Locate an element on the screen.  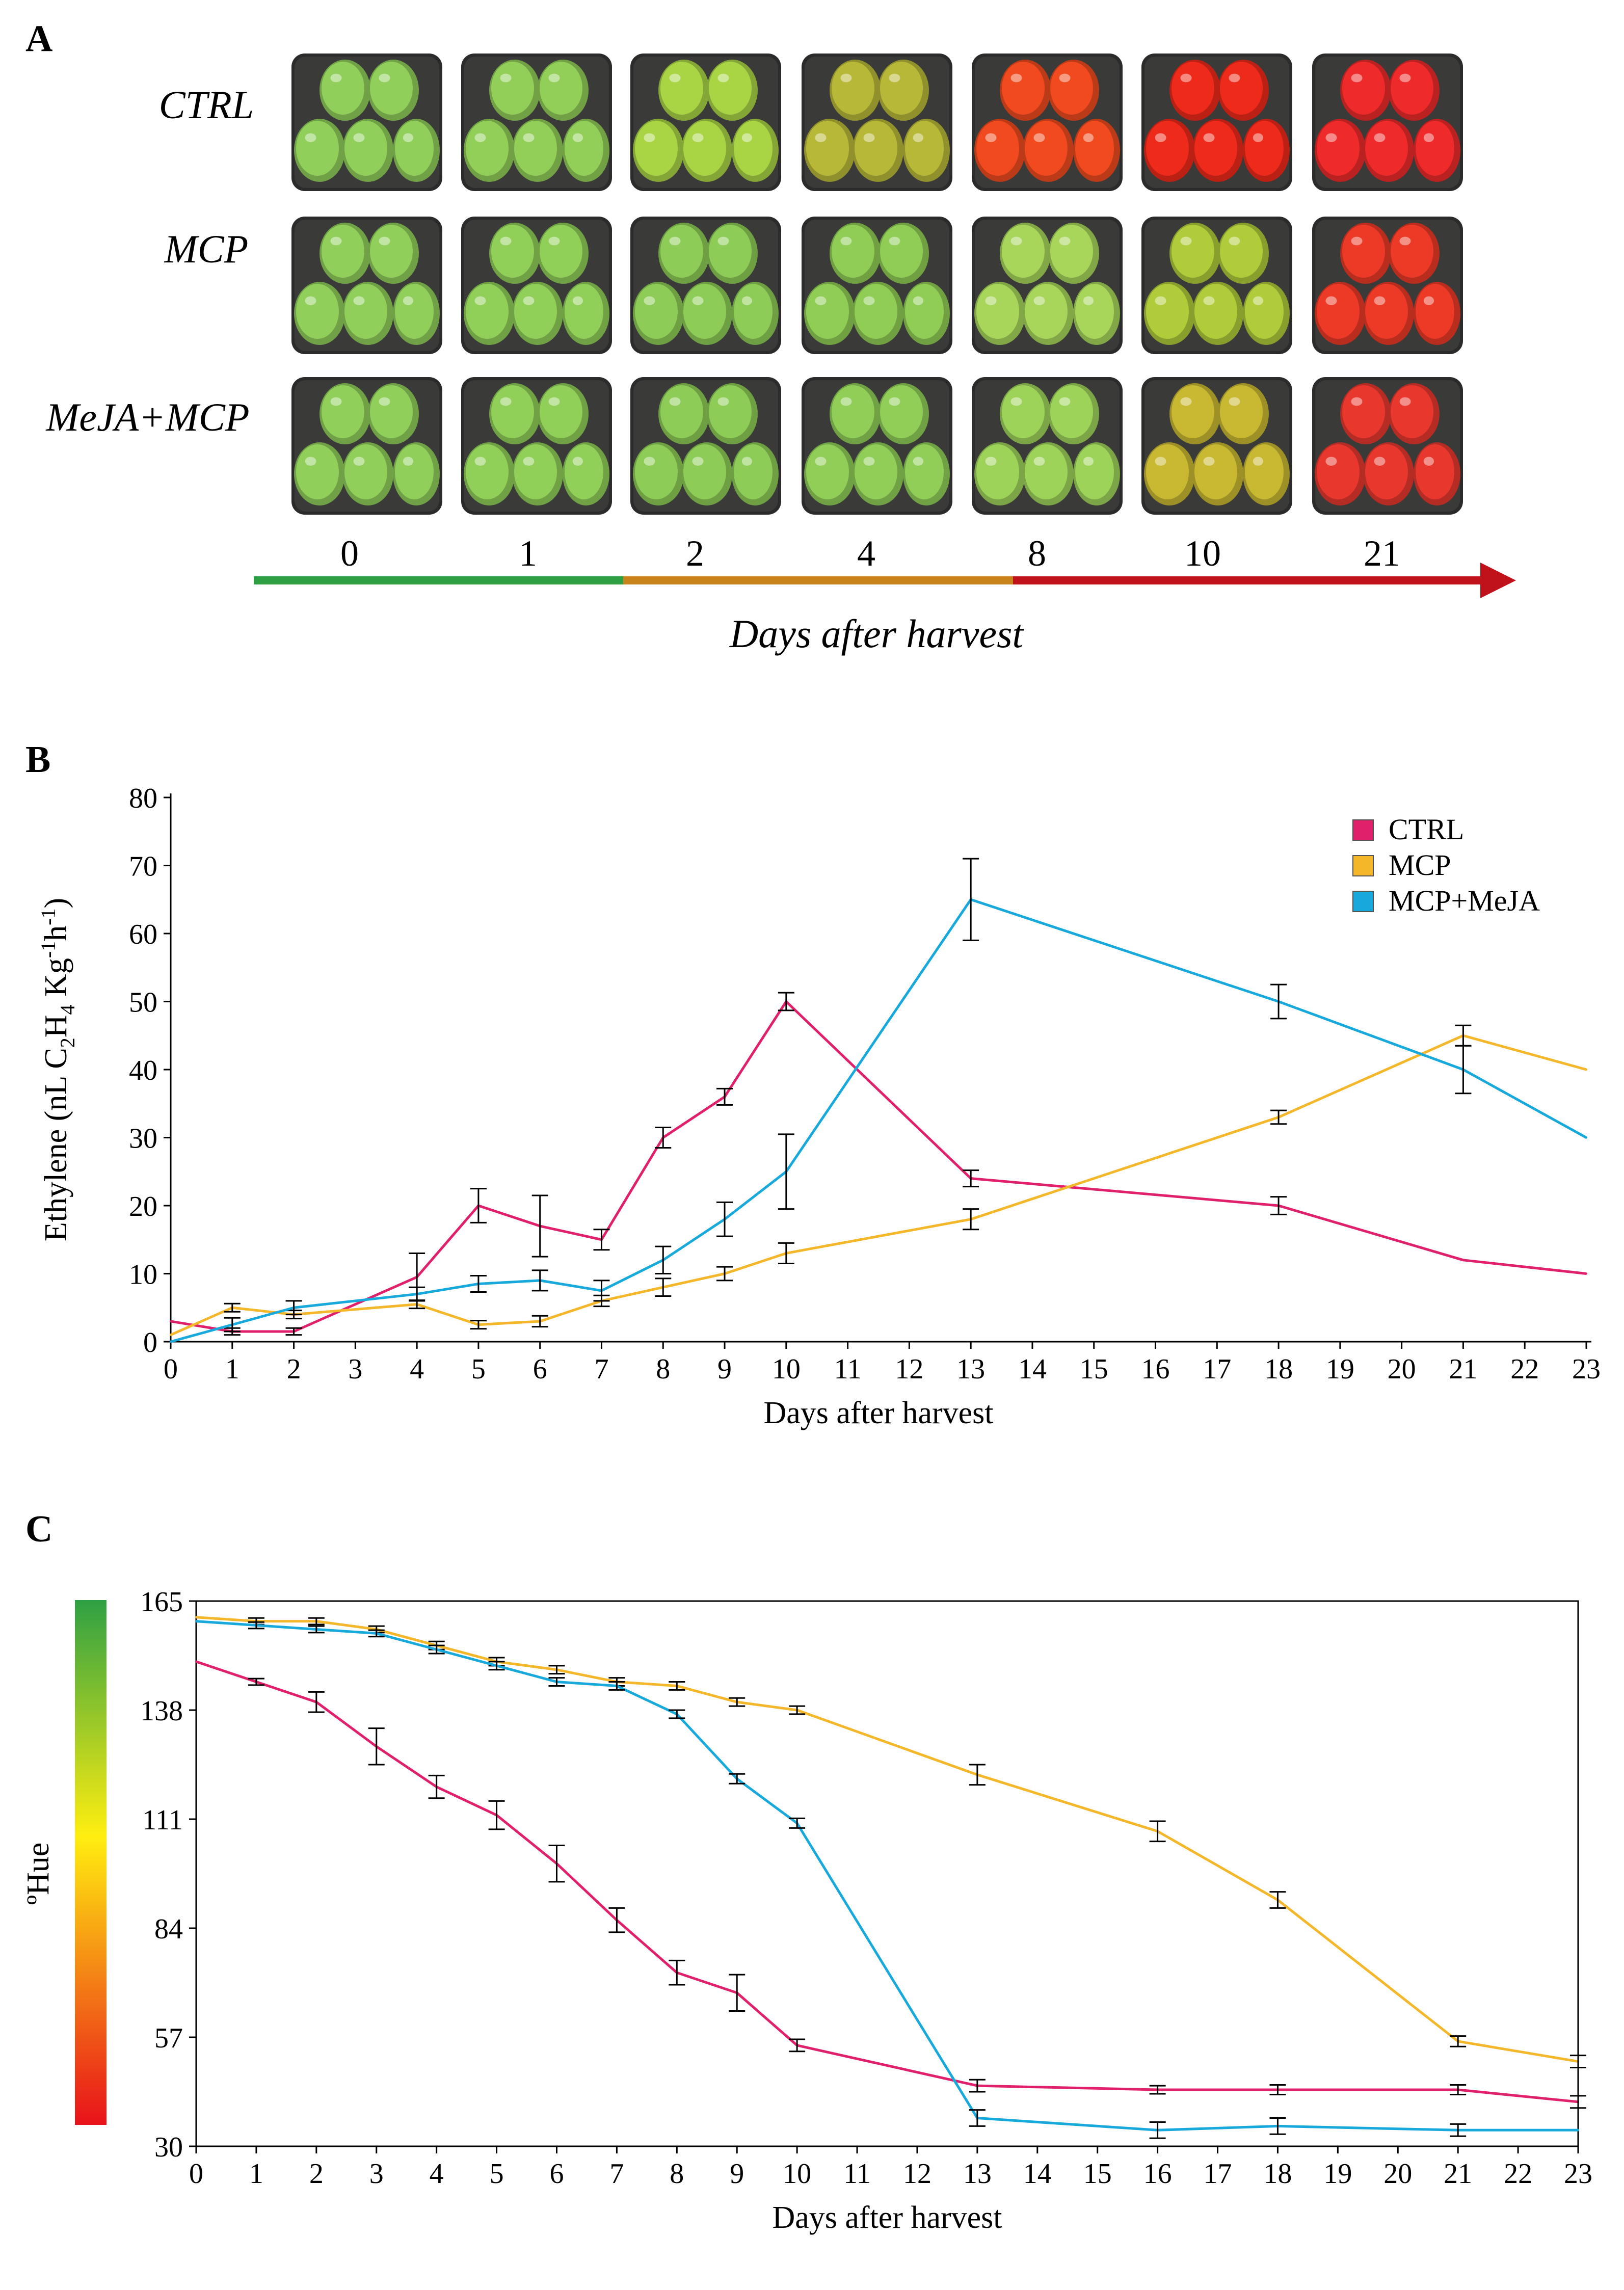
x-tick-label: 10 is located at coordinates (786, 1369).